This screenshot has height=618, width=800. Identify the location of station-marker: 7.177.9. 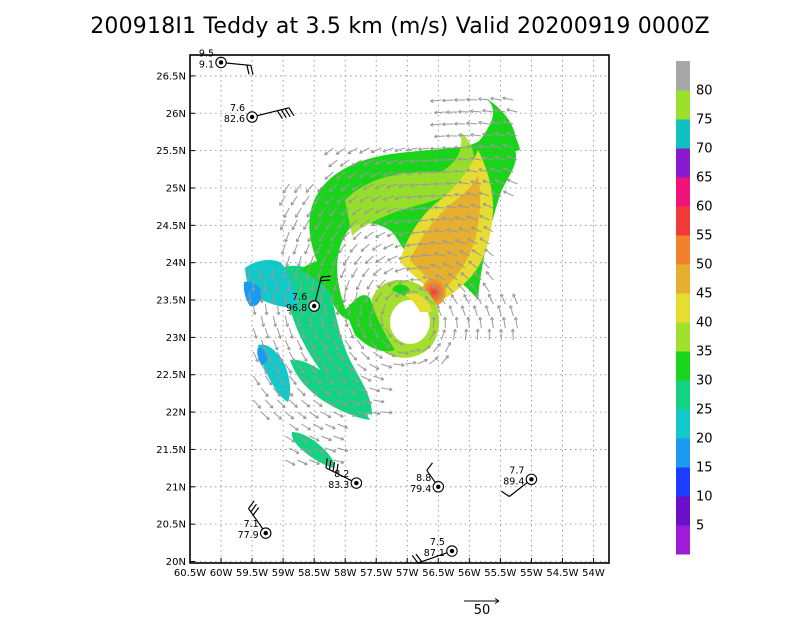
(255, 520).